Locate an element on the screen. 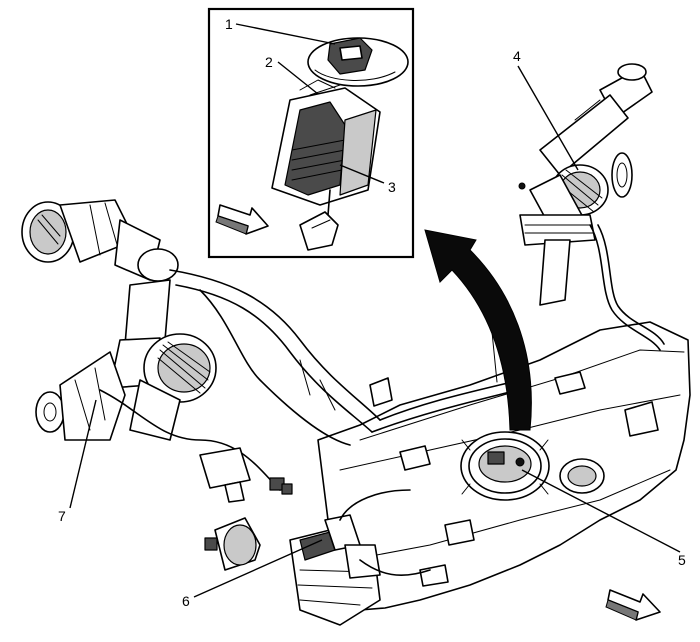  callout-6: 6 is located at coordinates (186, 601).